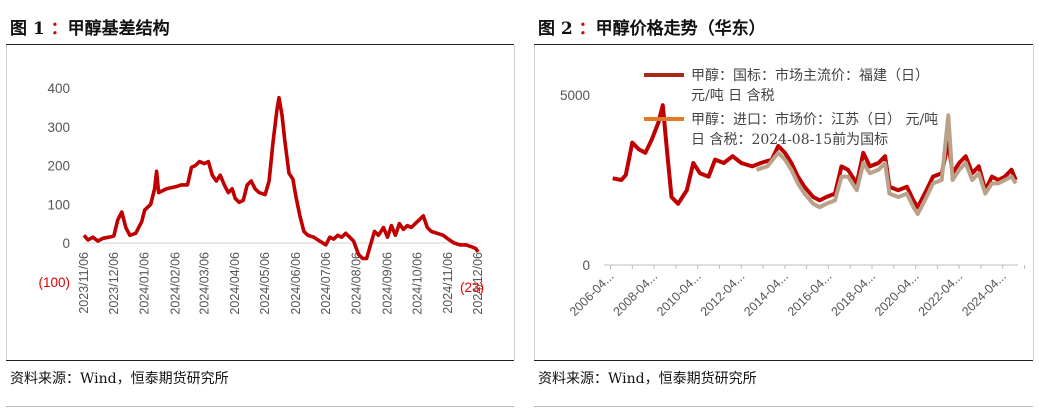 The image size is (1039, 408). I want to click on x-tick-label: 2024/01/06, so click(145, 283).